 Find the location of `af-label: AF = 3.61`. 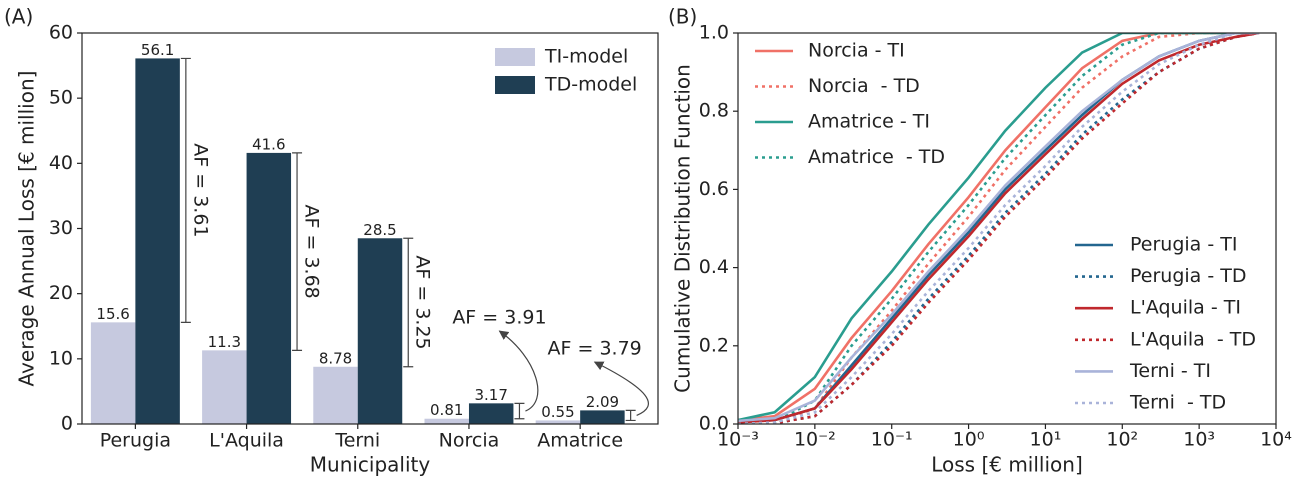

af-label: AF = 3.61 is located at coordinates (200, 190).